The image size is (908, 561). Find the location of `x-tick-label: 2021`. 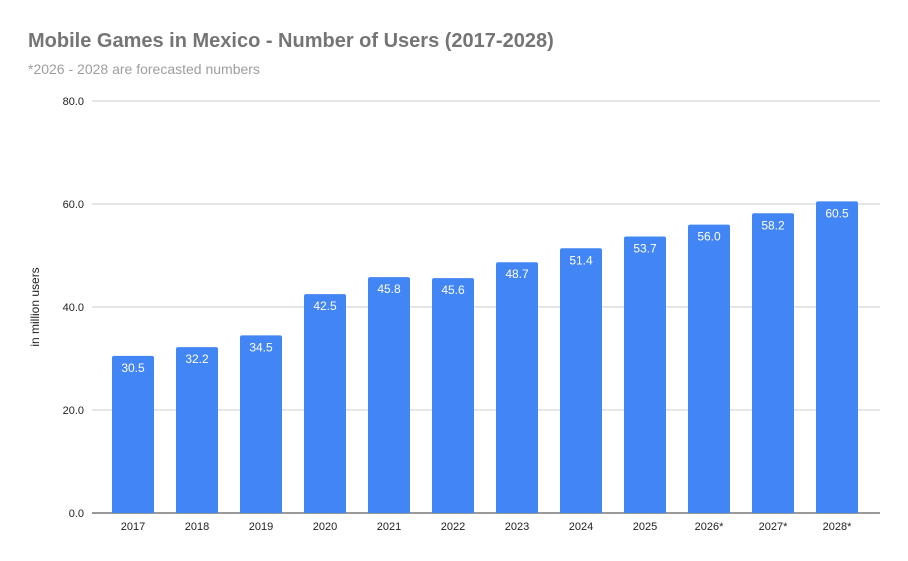

x-tick-label: 2021 is located at coordinates (389, 527).